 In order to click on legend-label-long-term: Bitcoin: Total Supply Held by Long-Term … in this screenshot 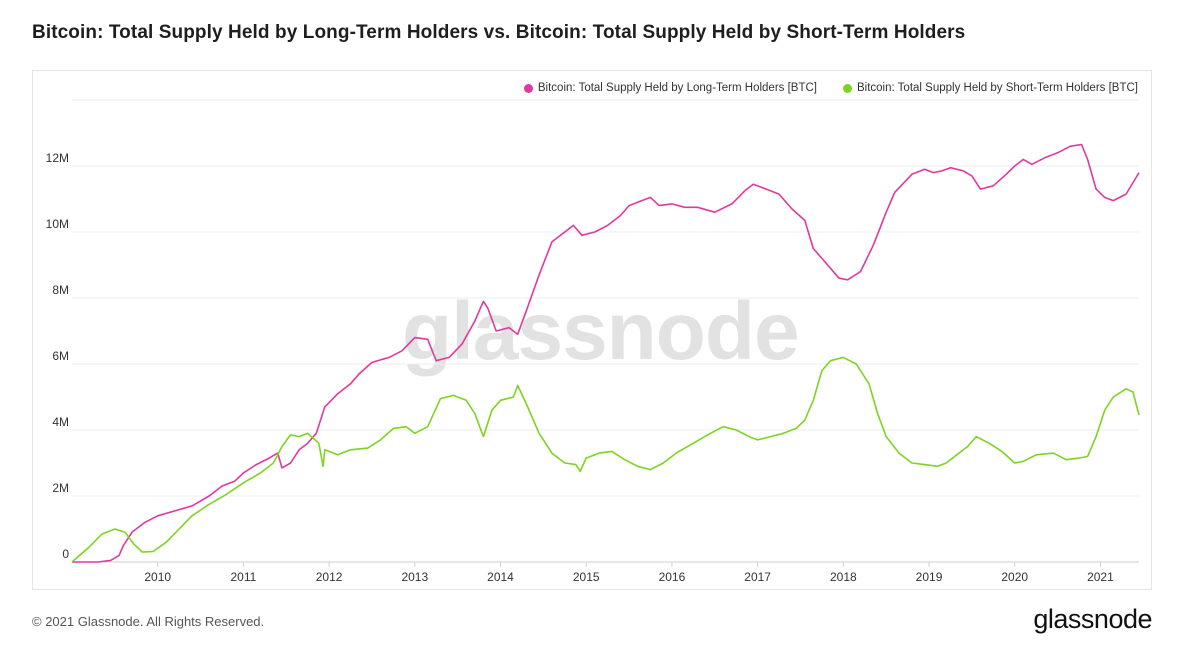, I will do `click(677, 88)`.